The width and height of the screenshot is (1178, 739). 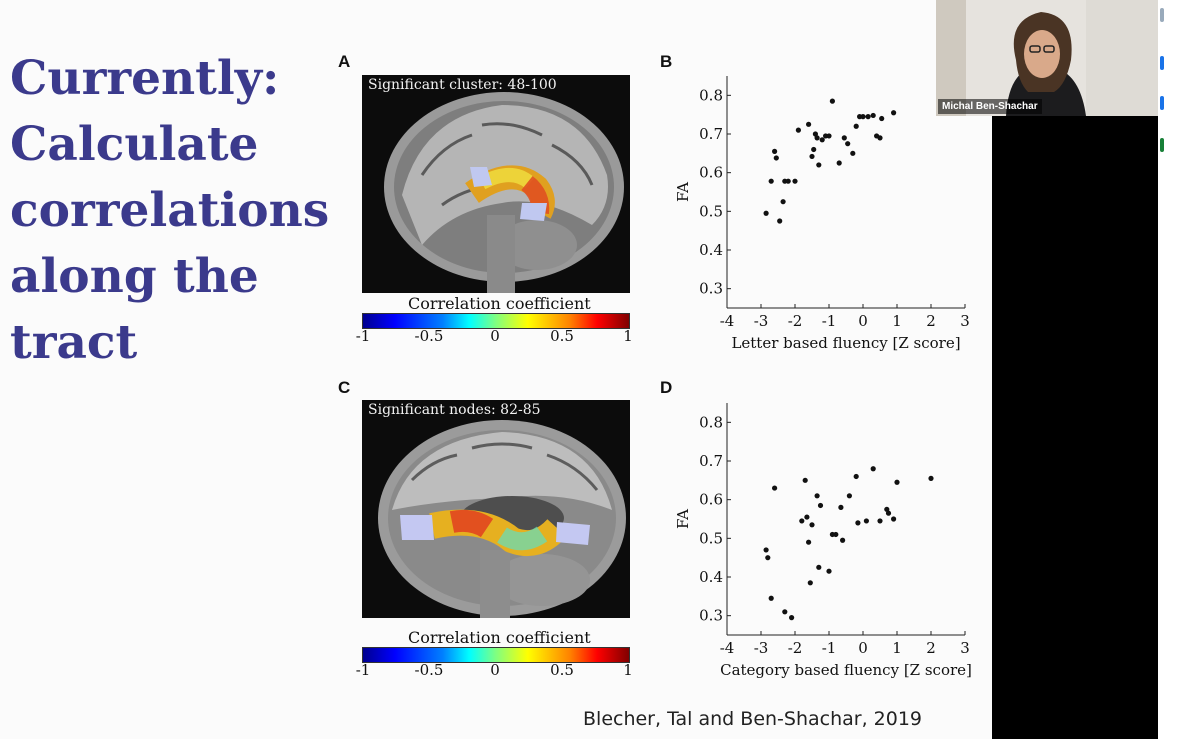 What do you see at coordinates (711, 173) in the screenshot?
I see `y-tick-label: 0.6` at bounding box center [711, 173].